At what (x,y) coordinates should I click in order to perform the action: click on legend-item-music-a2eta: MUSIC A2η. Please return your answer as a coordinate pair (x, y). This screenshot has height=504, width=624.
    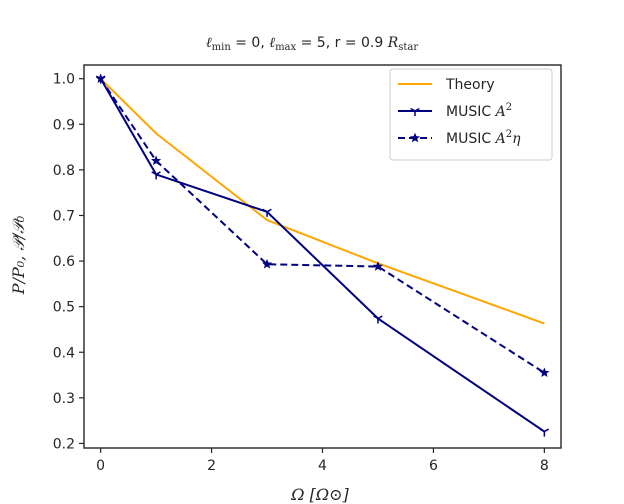
    Looking at the image, I should click on (459, 138).